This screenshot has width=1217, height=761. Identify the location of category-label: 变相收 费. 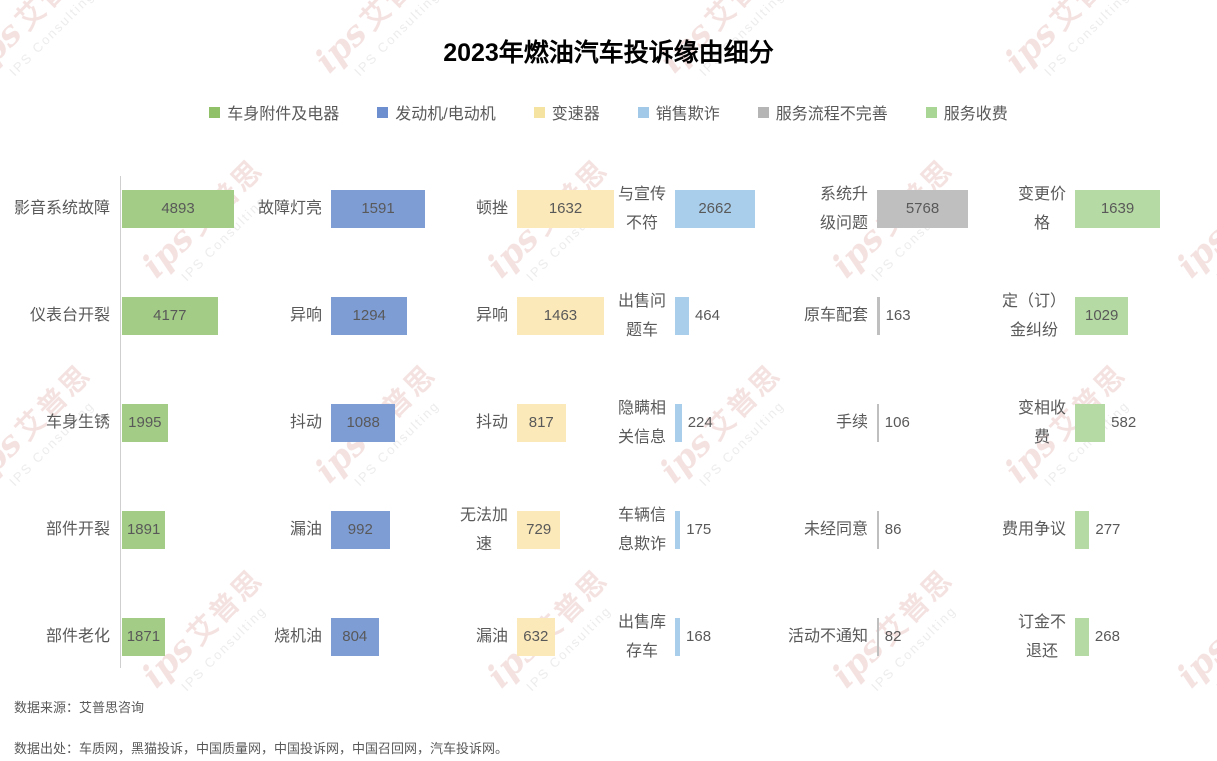
(1041, 422).